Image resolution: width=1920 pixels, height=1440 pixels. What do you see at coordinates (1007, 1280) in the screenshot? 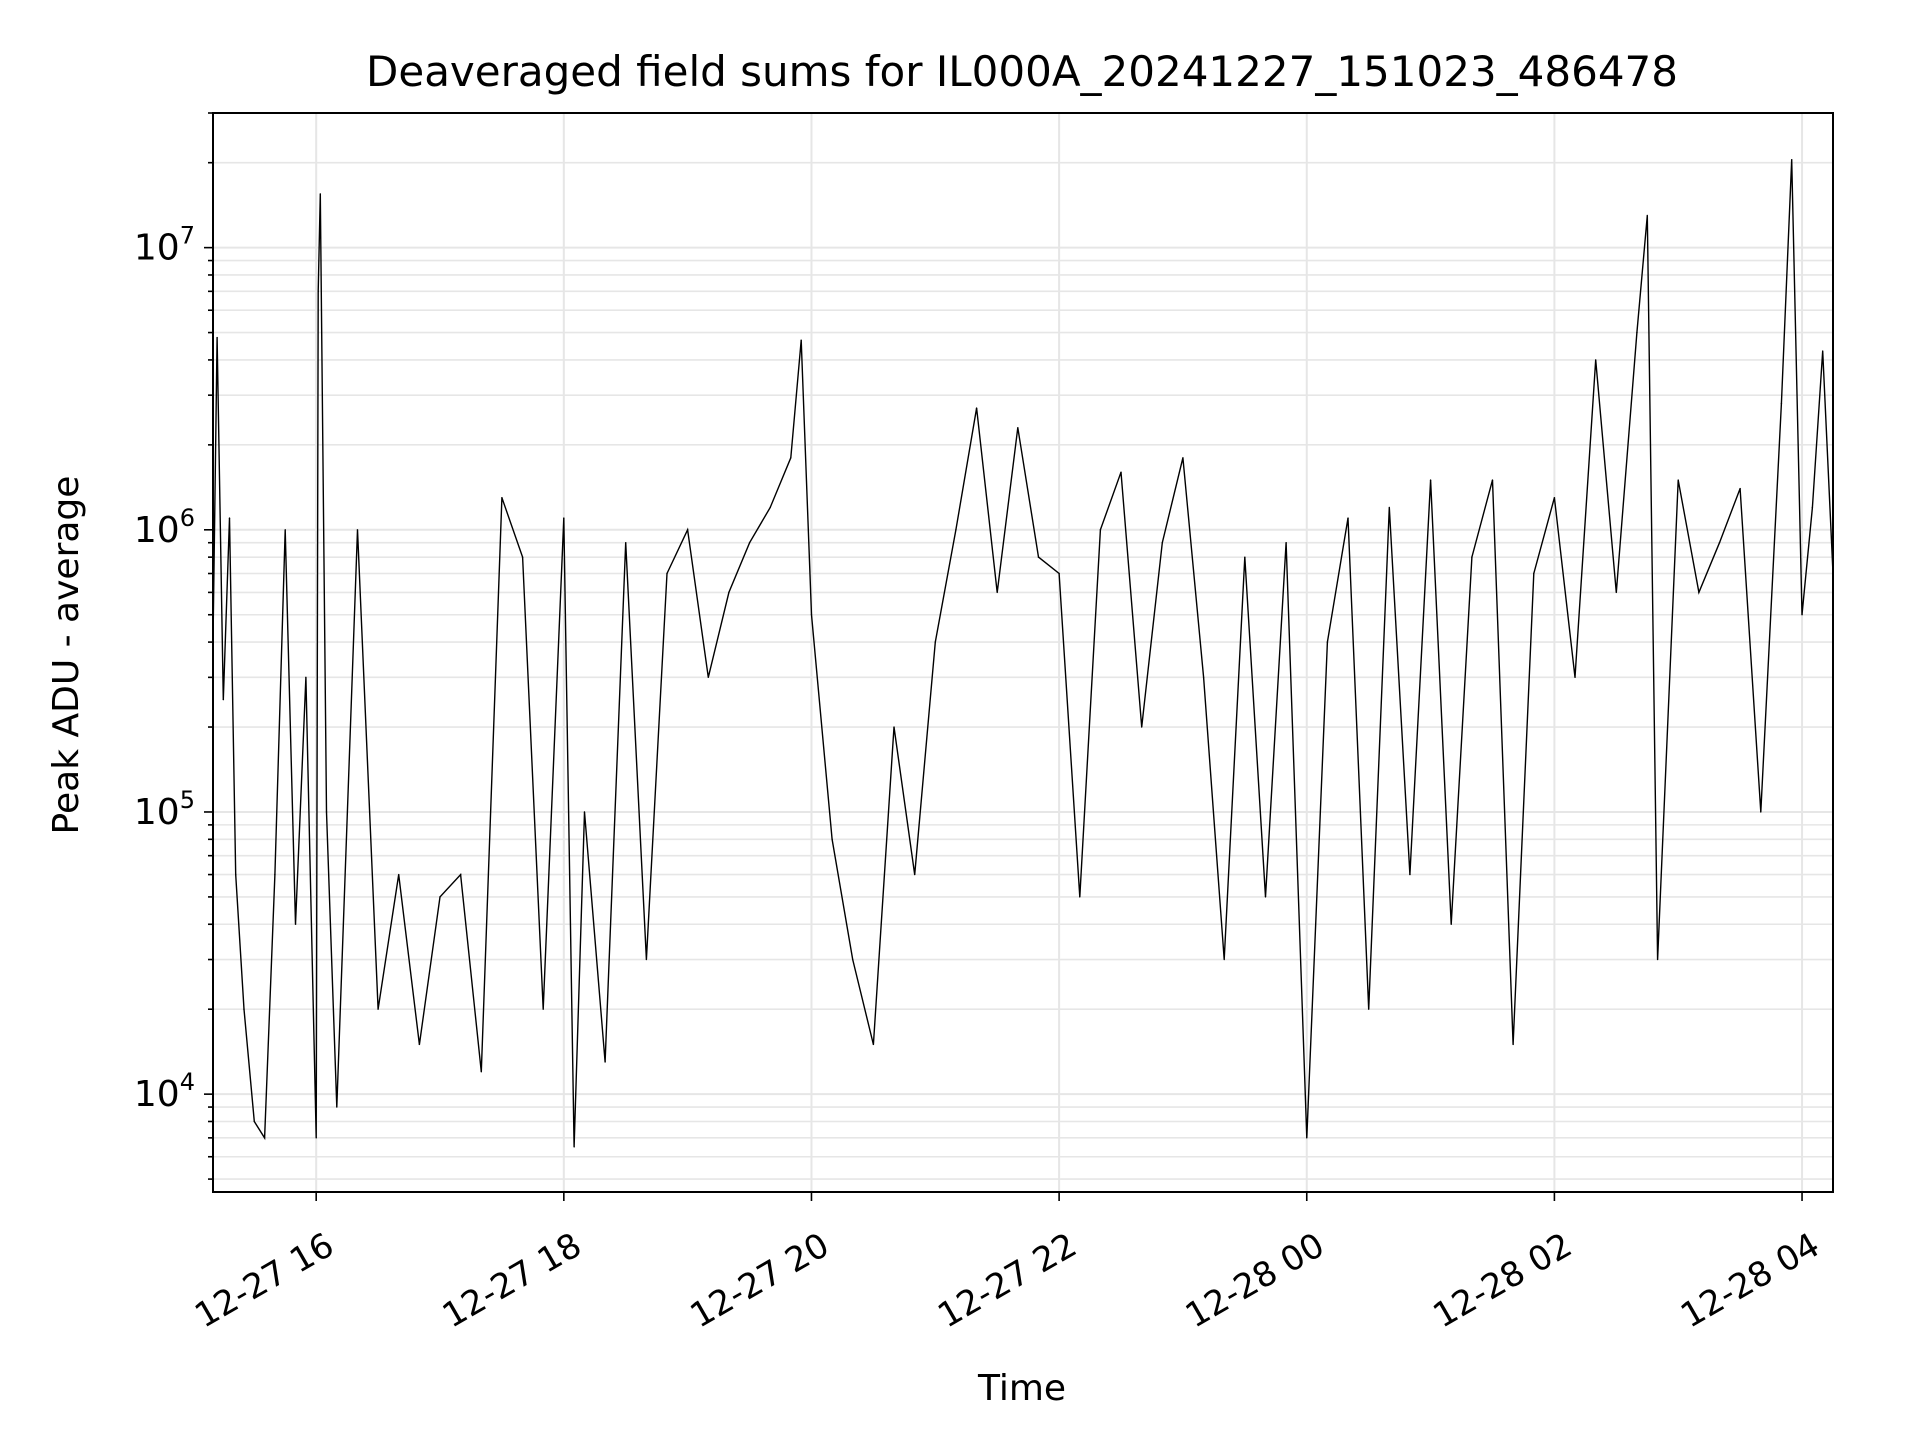
I see `x-tick-label: 12-27 22` at bounding box center [1007, 1280].